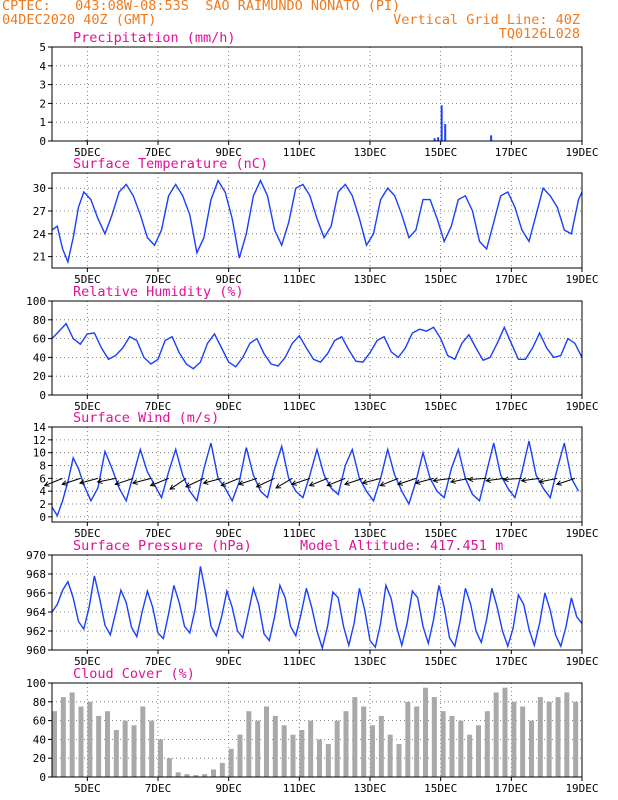  Describe the element at coordinates (42, 47) in the screenshot. I see `precip-ytick-label: 5` at that location.